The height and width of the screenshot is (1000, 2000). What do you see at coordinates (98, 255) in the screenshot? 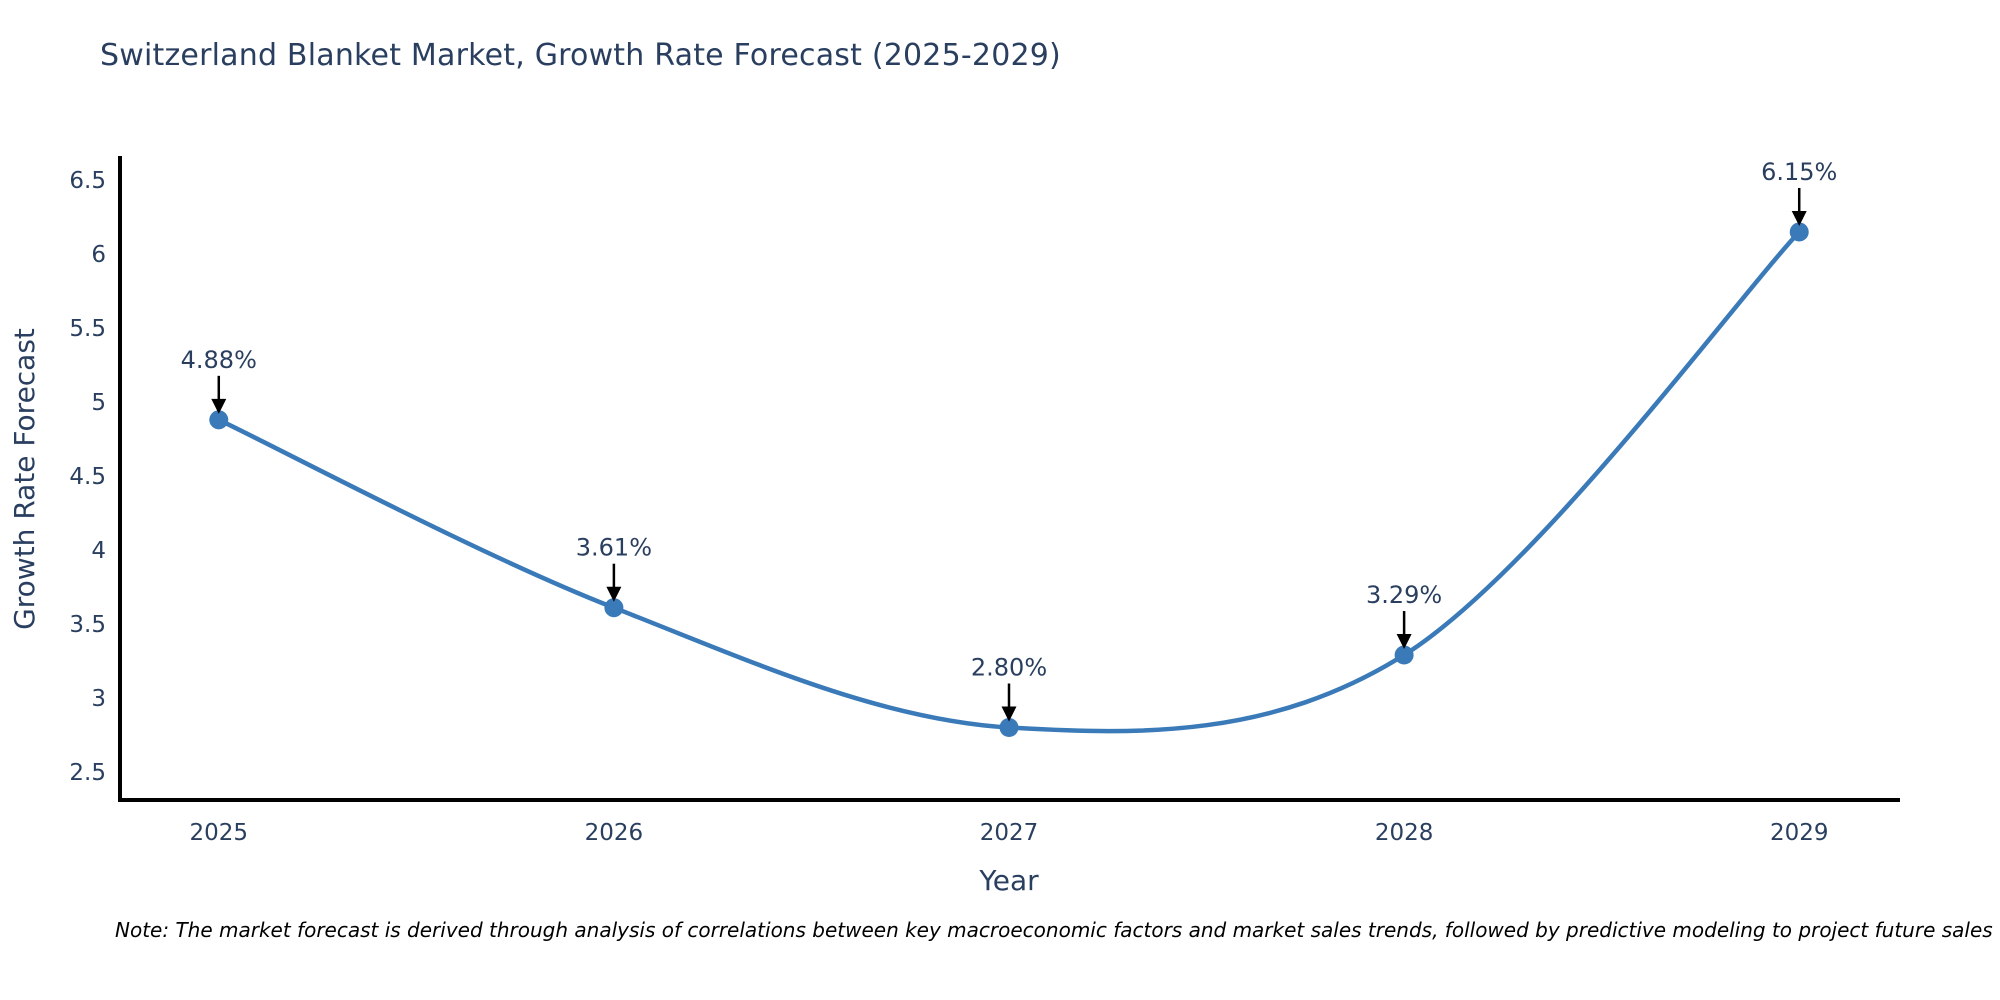
I see `y-tick-label: 6` at bounding box center [98, 255].